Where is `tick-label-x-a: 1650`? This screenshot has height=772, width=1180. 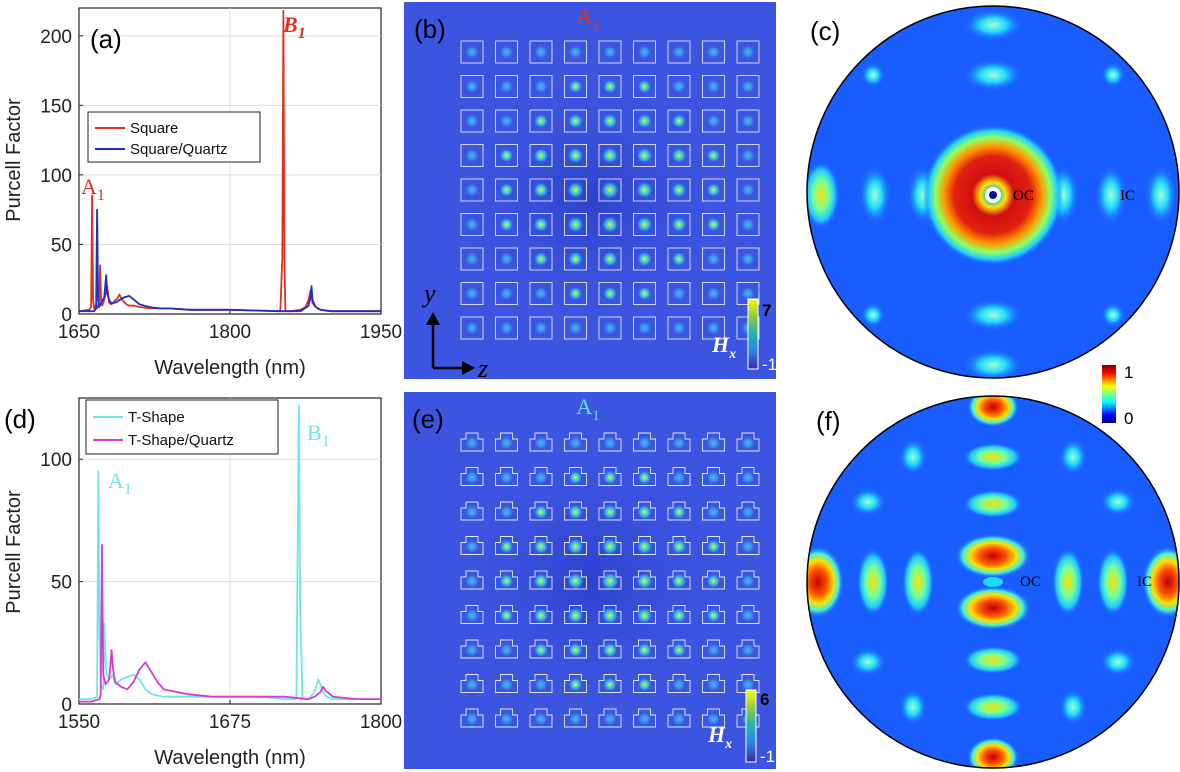
tick-label-x-a: 1650 is located at coordinates (79, 332).